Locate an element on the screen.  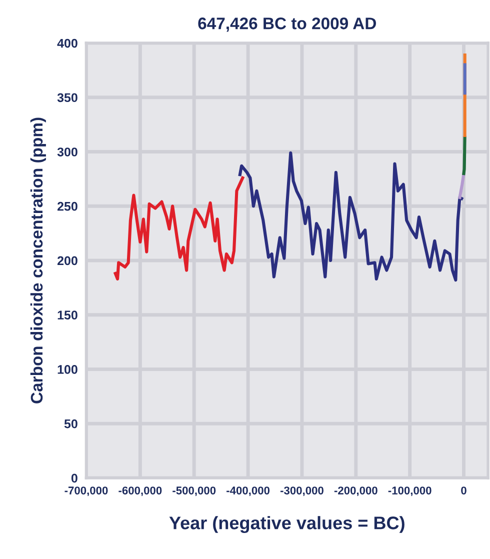
x-tick-label: -600,000 is located at coordinates (140, 491).